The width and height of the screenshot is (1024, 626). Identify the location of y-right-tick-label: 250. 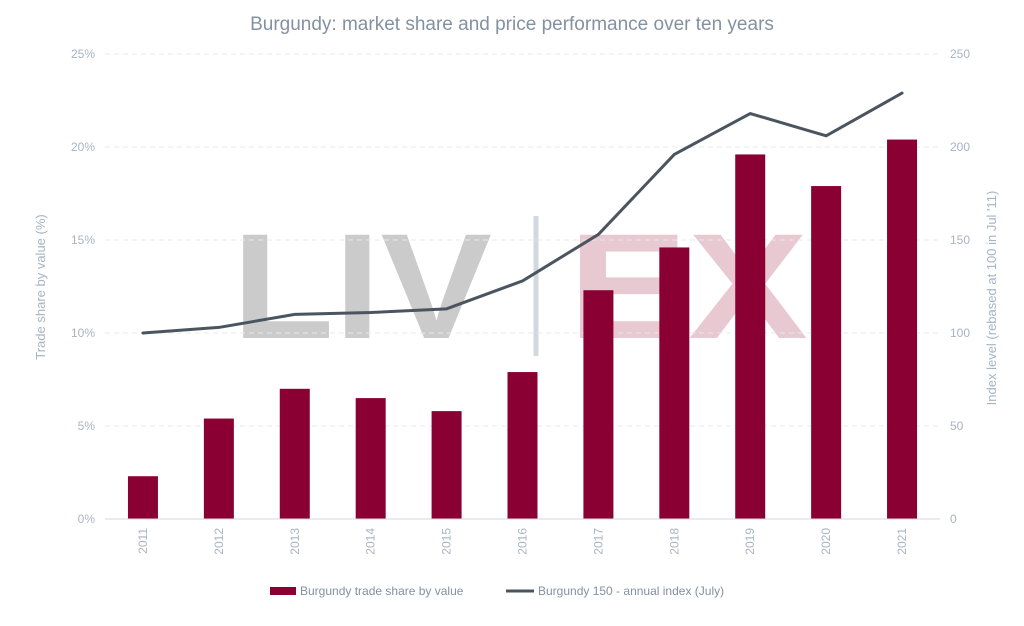
(960, 54).